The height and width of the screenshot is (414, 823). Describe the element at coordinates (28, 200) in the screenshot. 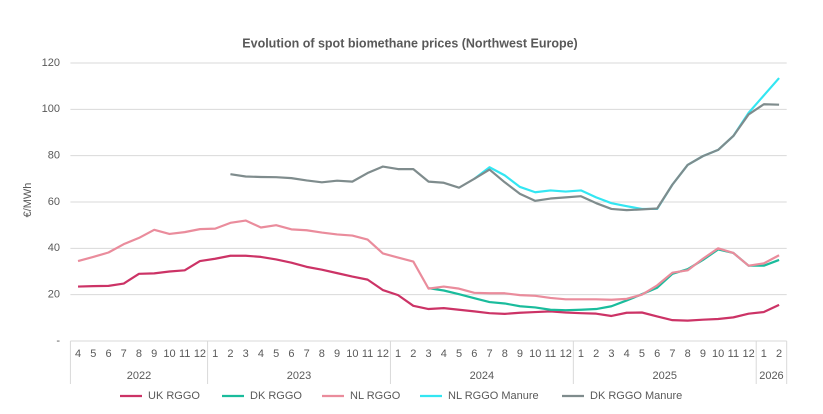

I see `y-axis-label: €/MWh` at that location.